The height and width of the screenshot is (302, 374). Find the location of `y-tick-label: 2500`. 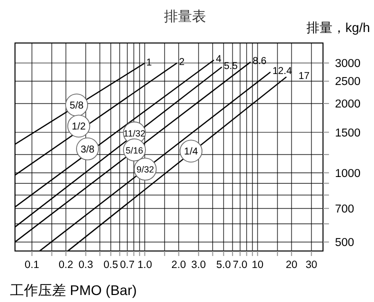

y-tick-label: 2500 is located at coordinates (348, 82).